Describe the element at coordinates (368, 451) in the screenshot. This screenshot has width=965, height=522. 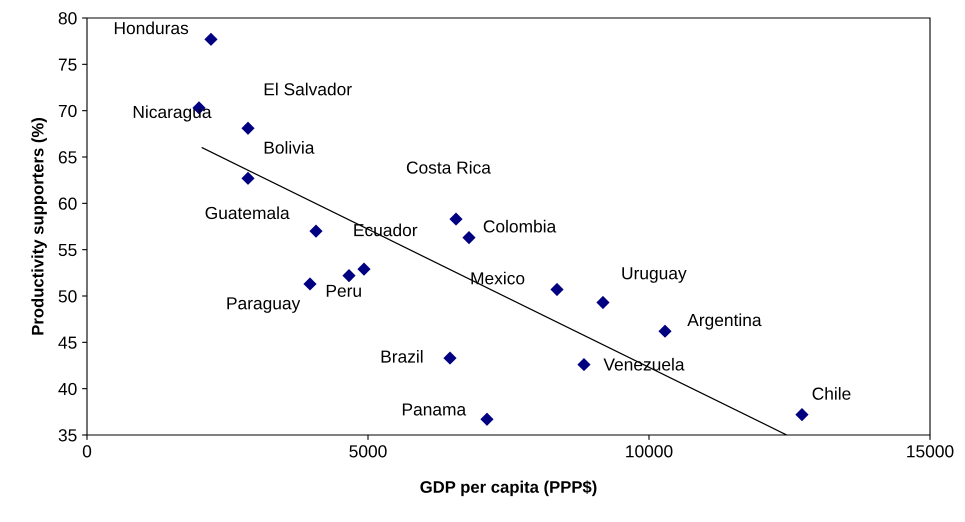
I see `x-tick-label: 5000` at that location.